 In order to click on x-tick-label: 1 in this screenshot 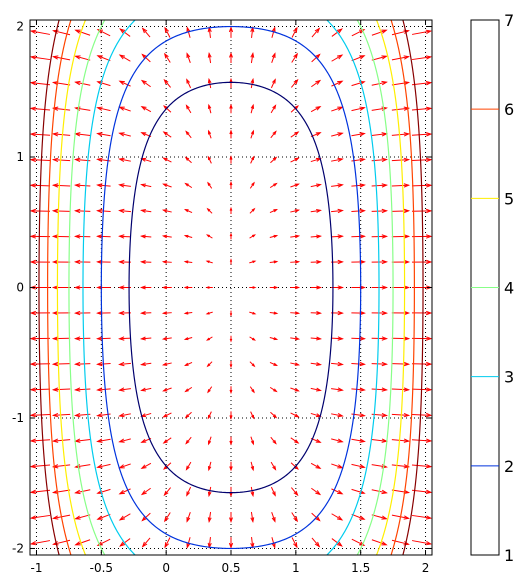, I will do `click(296, 568)`.